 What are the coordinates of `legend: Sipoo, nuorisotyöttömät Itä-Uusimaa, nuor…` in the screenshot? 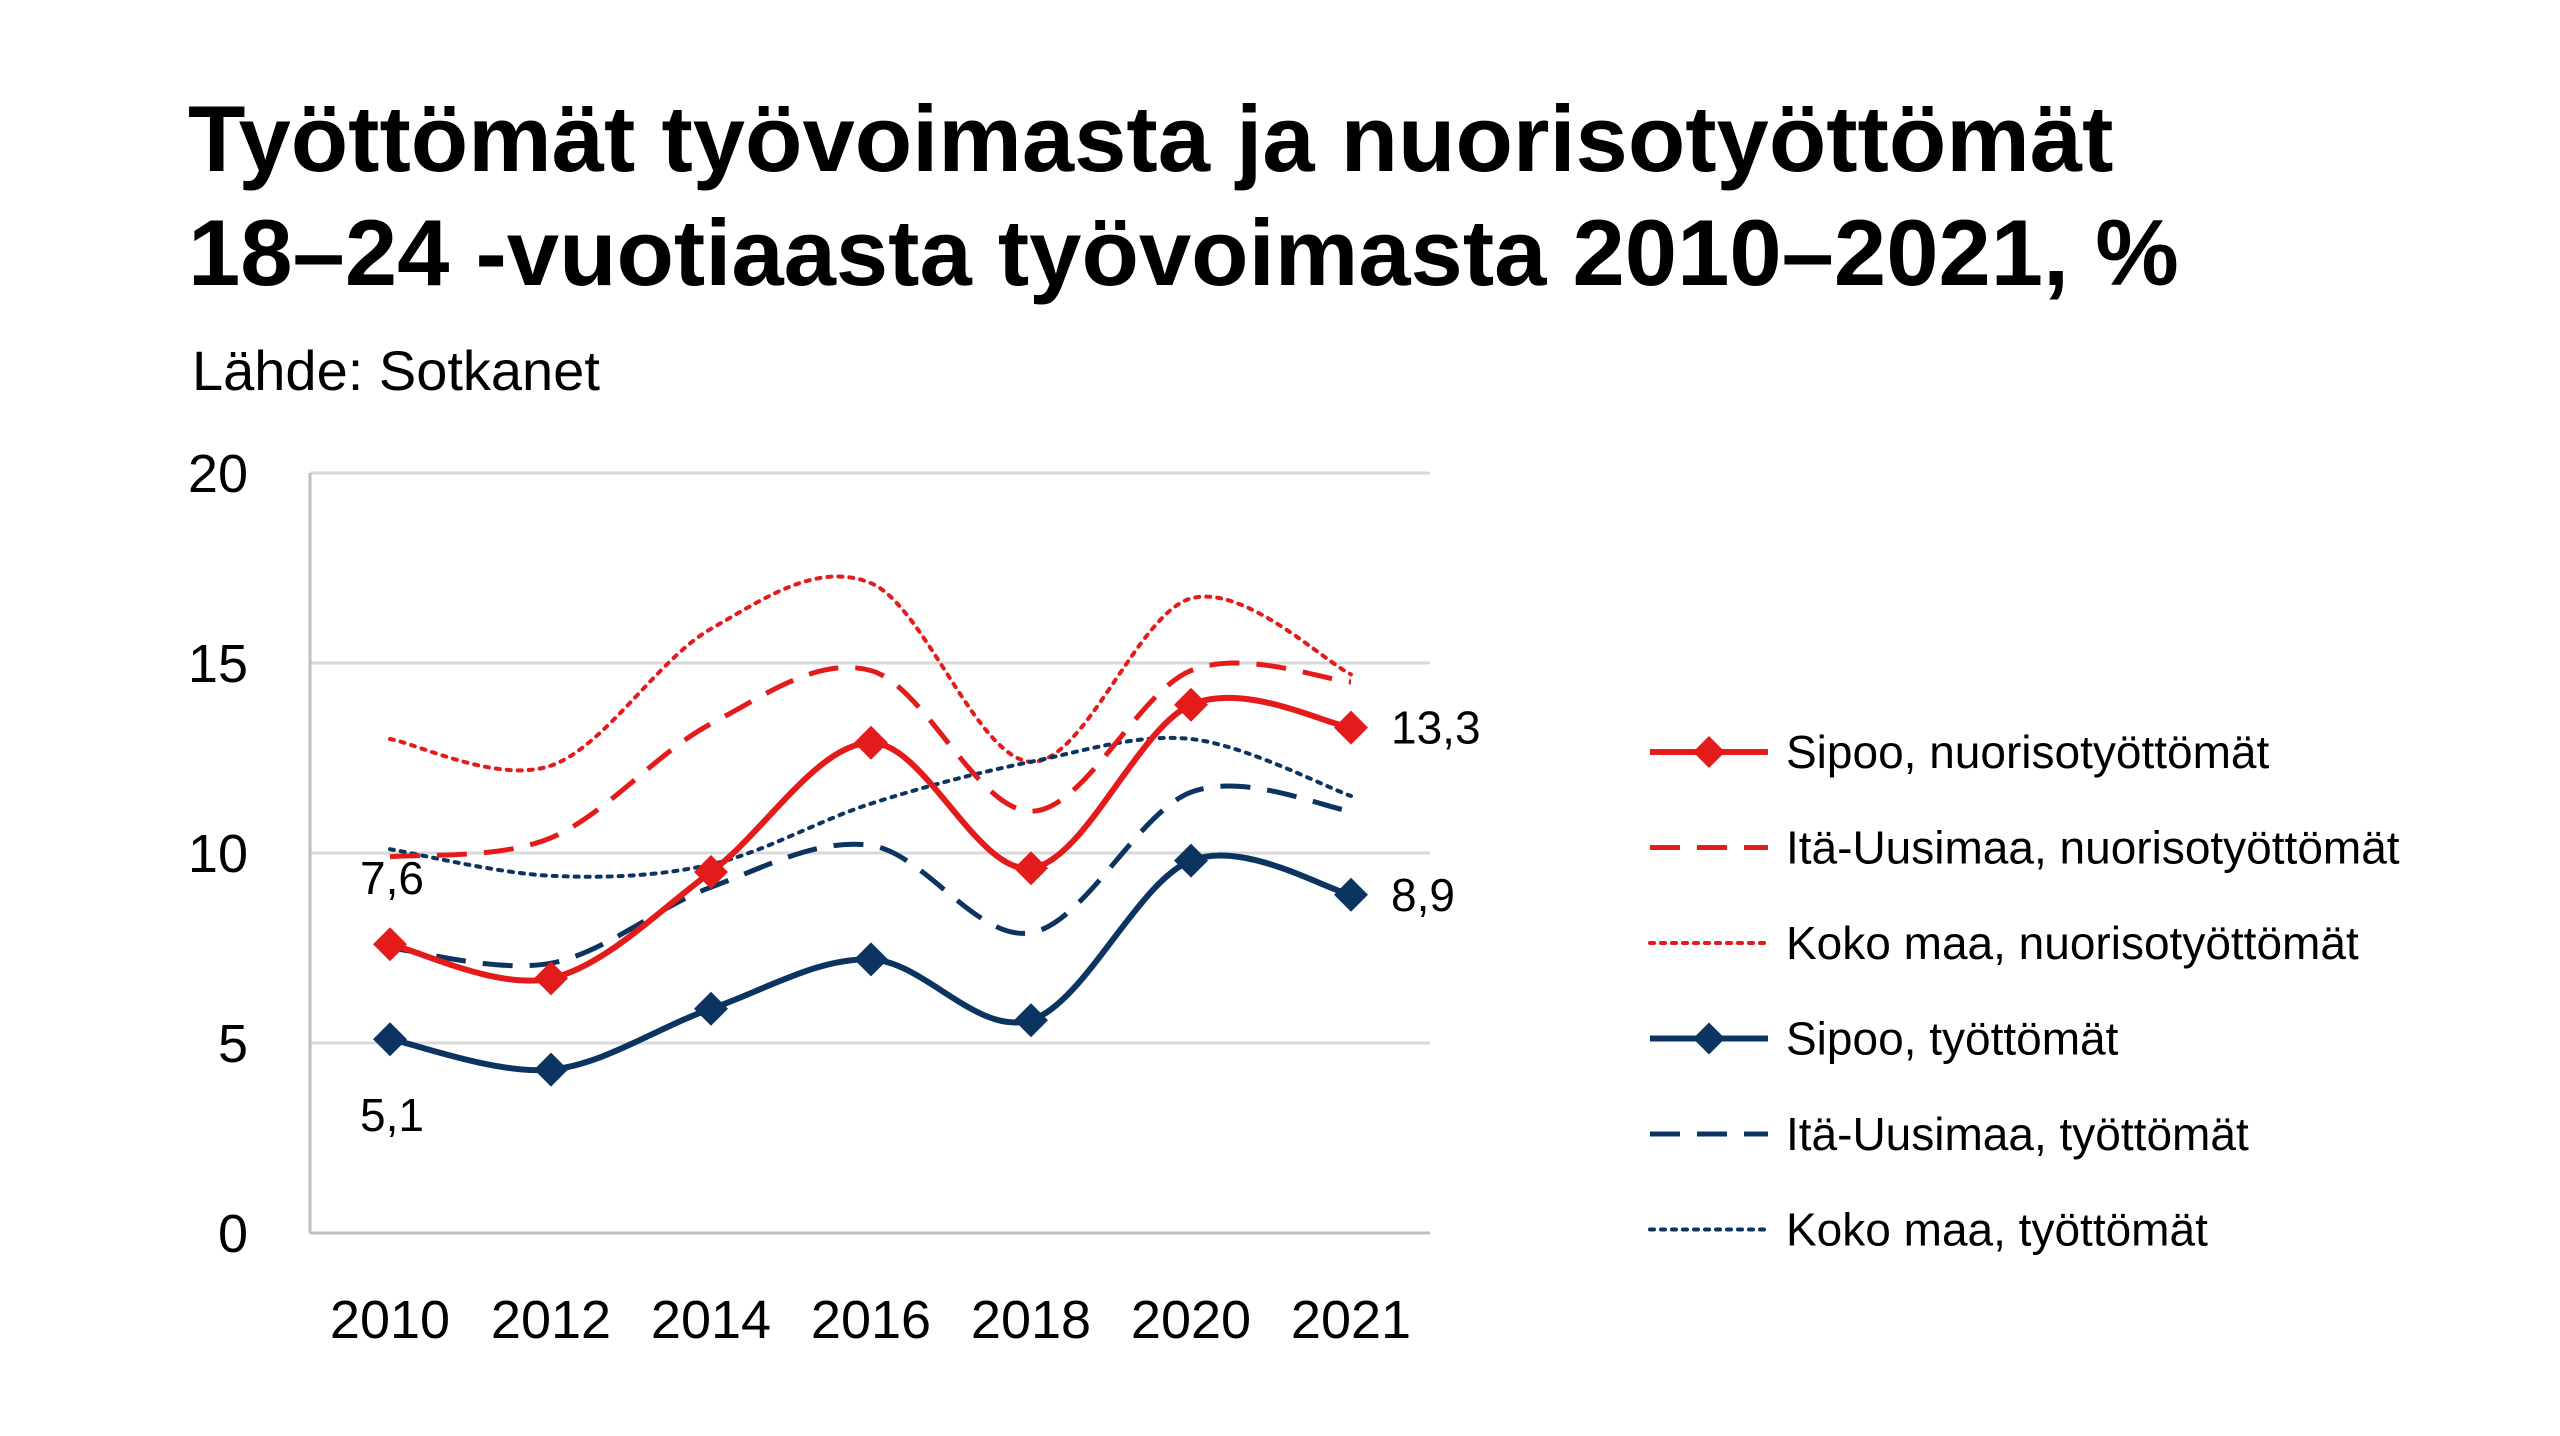 It's located at (2024, 991).